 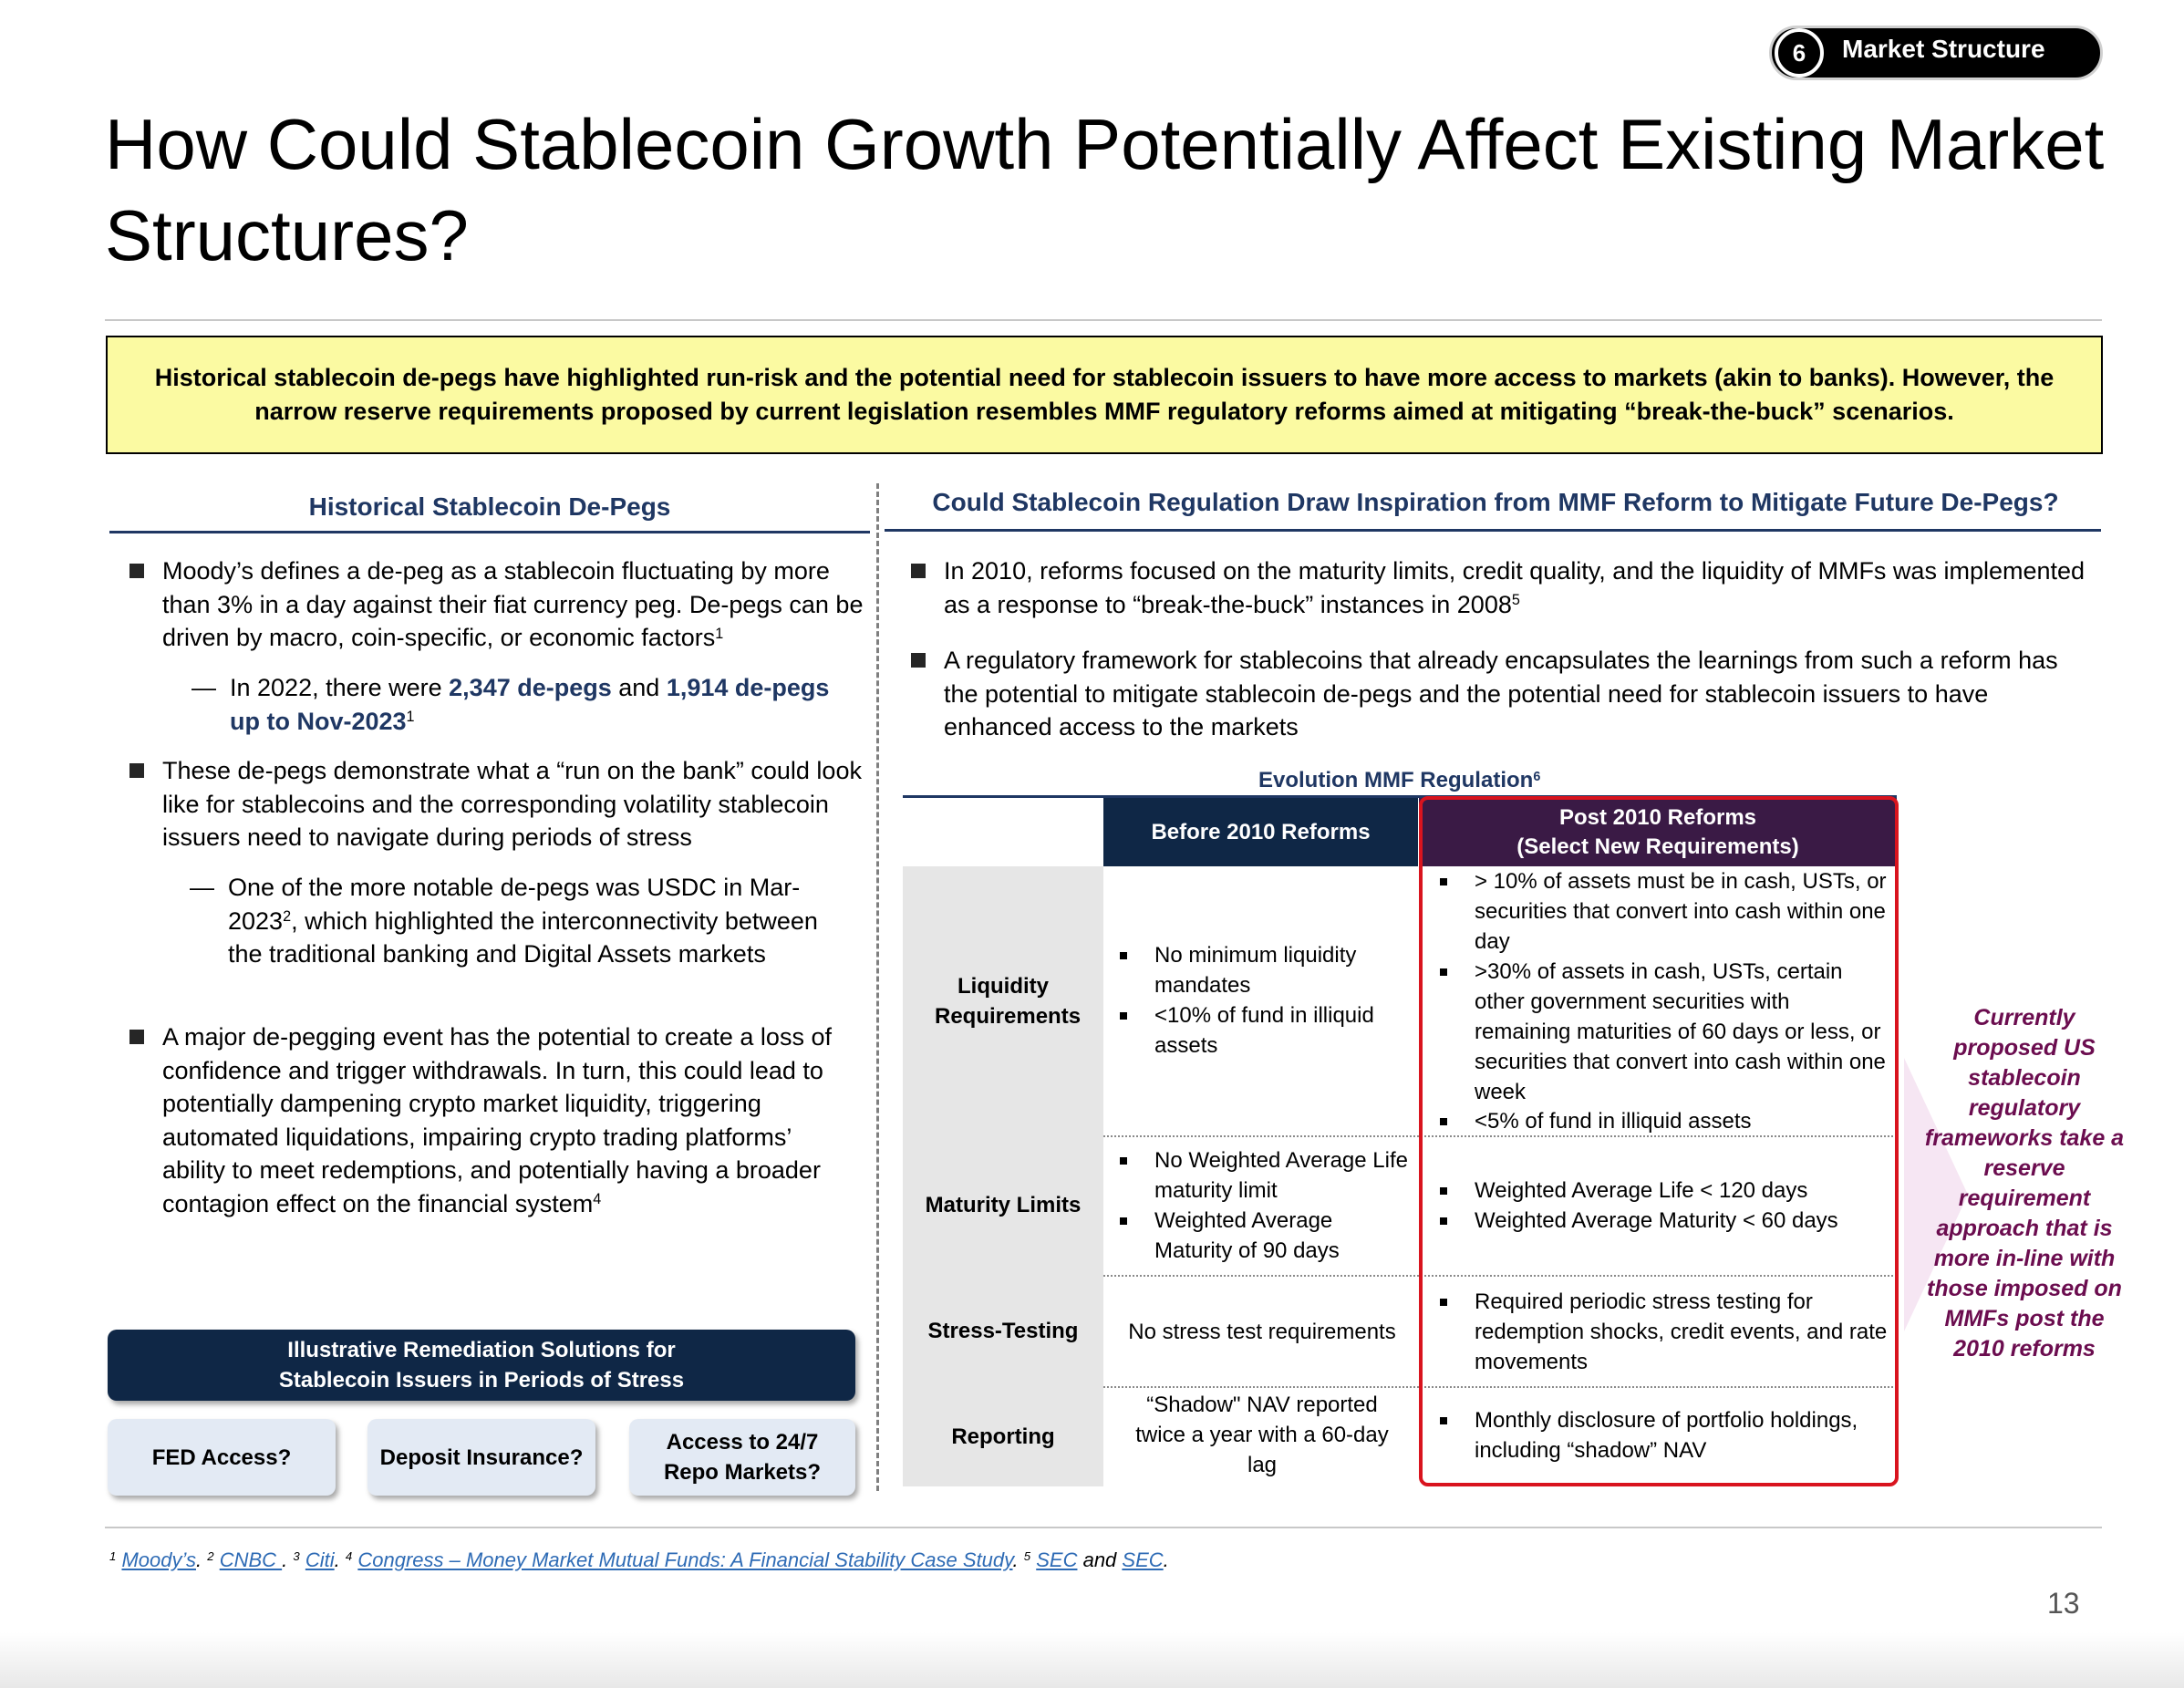 I want to click on row-label-liquidity: Liquidity Requirements, so click(x=1003, y=1001).